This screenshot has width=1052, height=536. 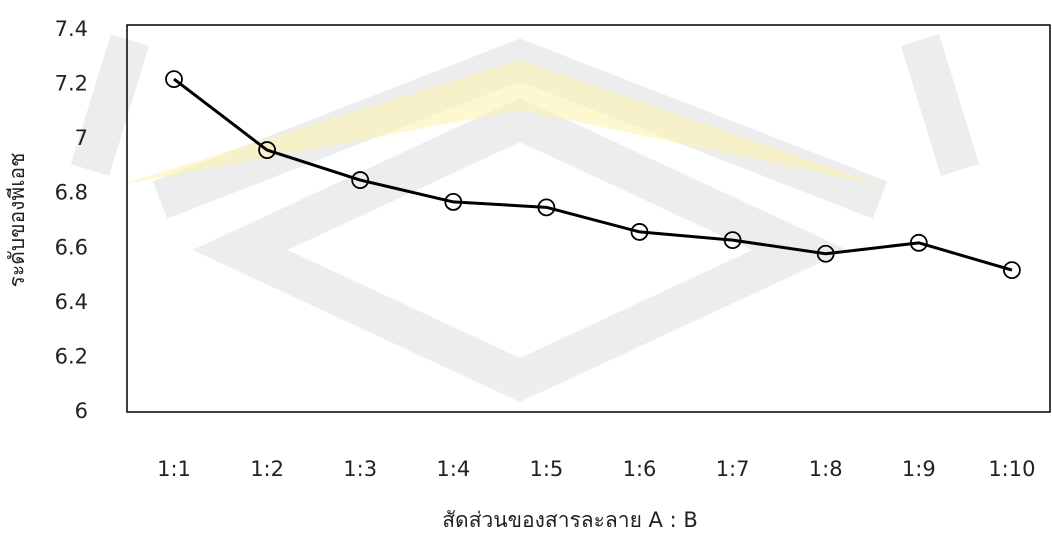 I want to click on y-tick-label: 6.8, so click(x=71, y=193).